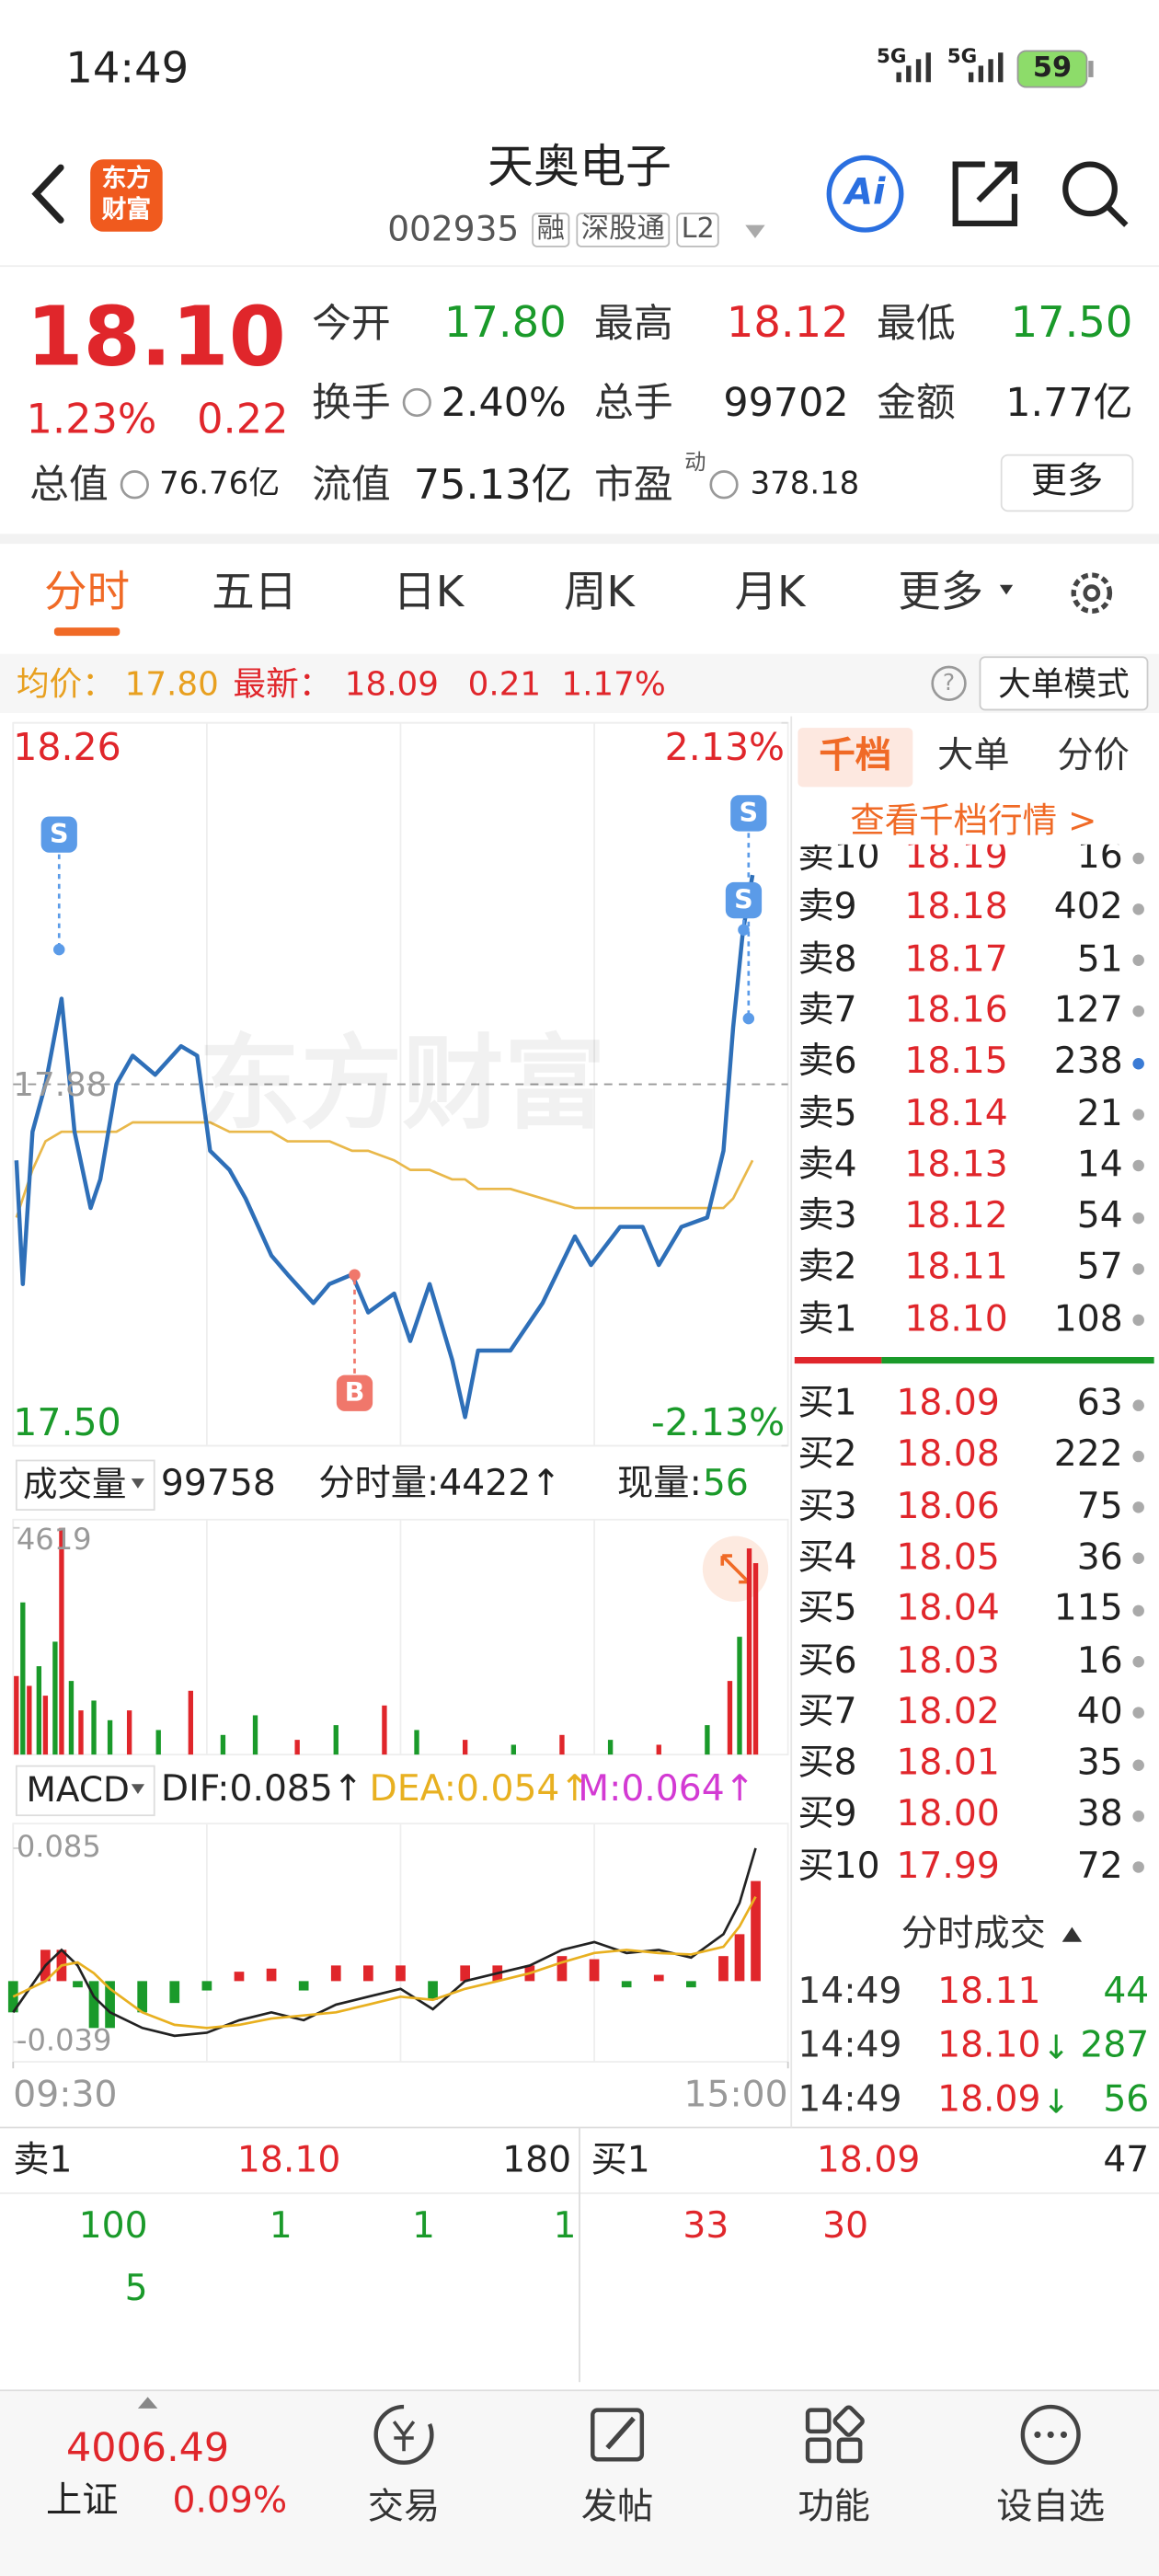  I want to click on trade-volume: 287, so click(1115, 2046).